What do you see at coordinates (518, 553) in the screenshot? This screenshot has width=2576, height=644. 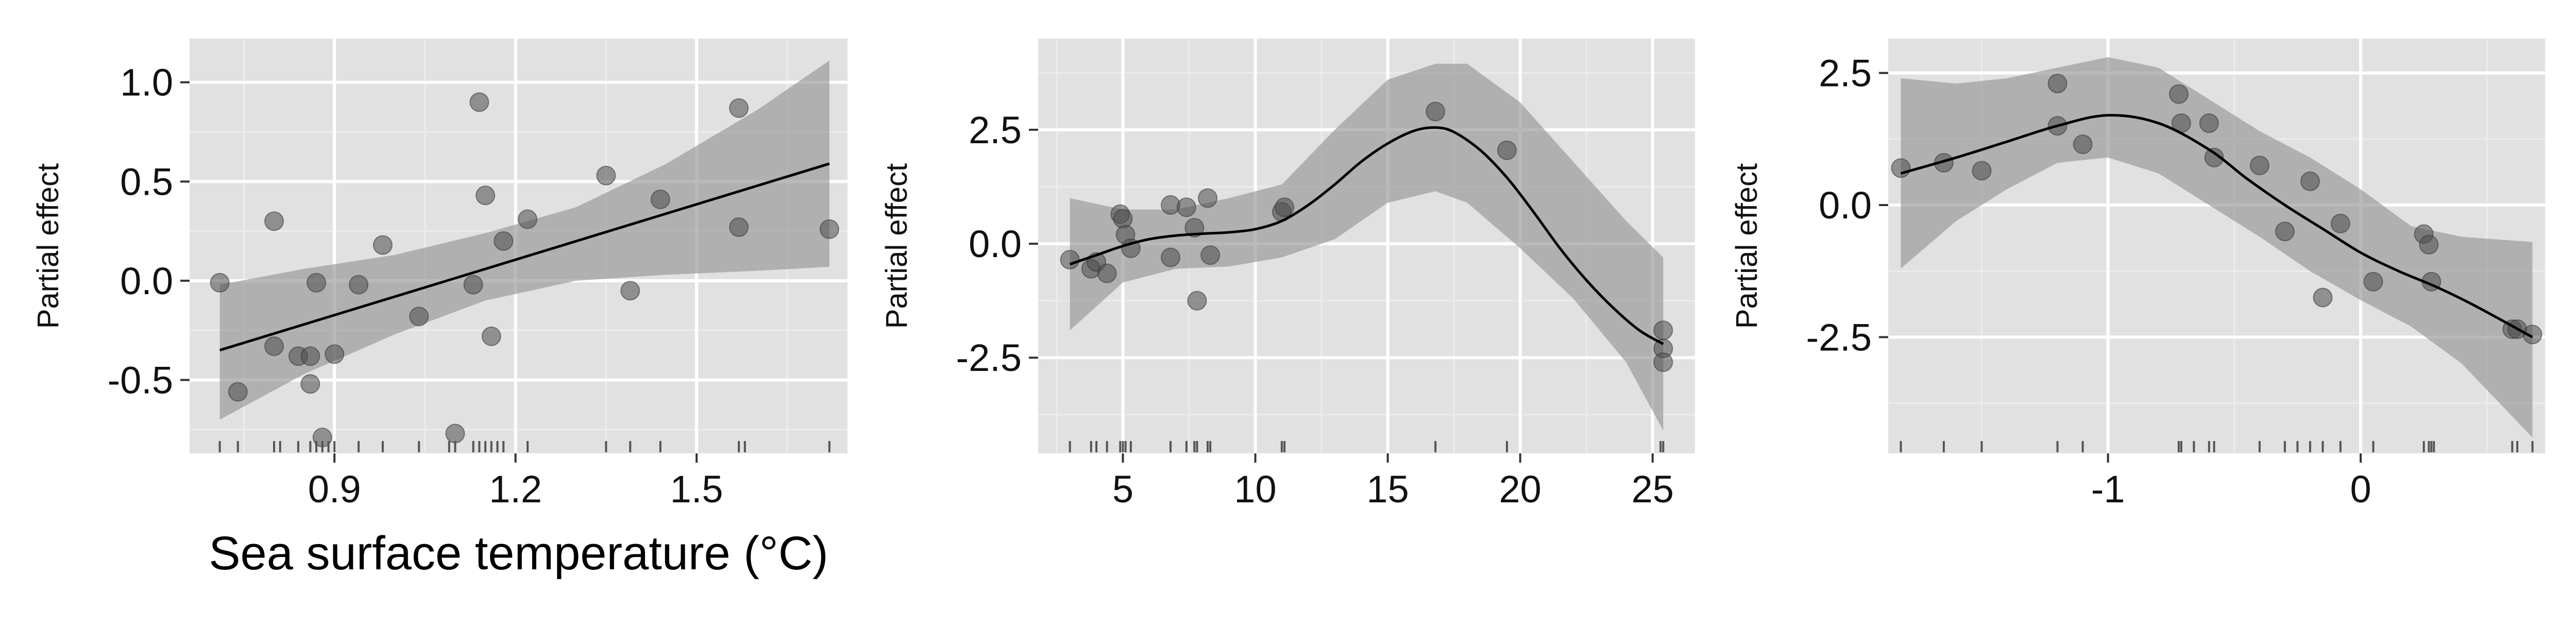 I see `x-axis-title: Sea surface temperature (°C)` at bounding box center [518, 553].